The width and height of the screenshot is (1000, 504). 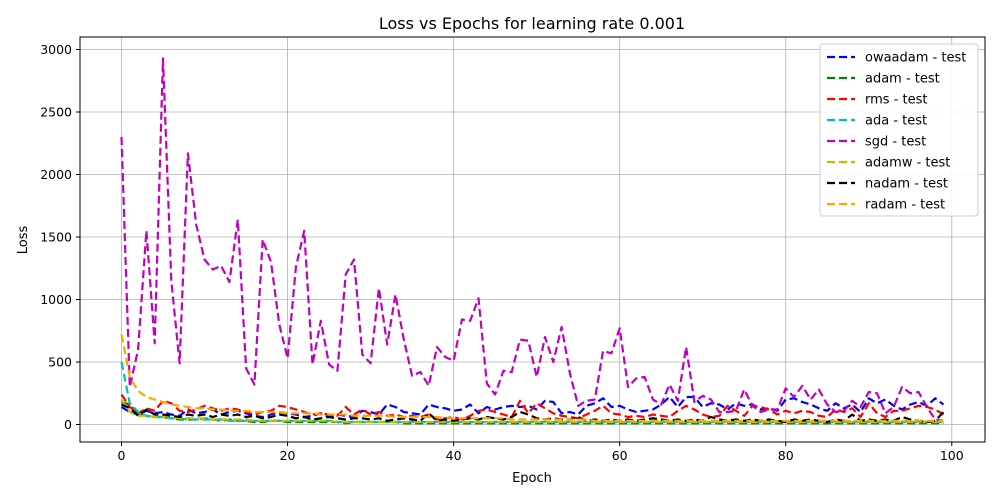 What do you see at coordinates (68, 424) in the screenshot?
I see `y-tick-label: 0` at bounding box center [68, 424].